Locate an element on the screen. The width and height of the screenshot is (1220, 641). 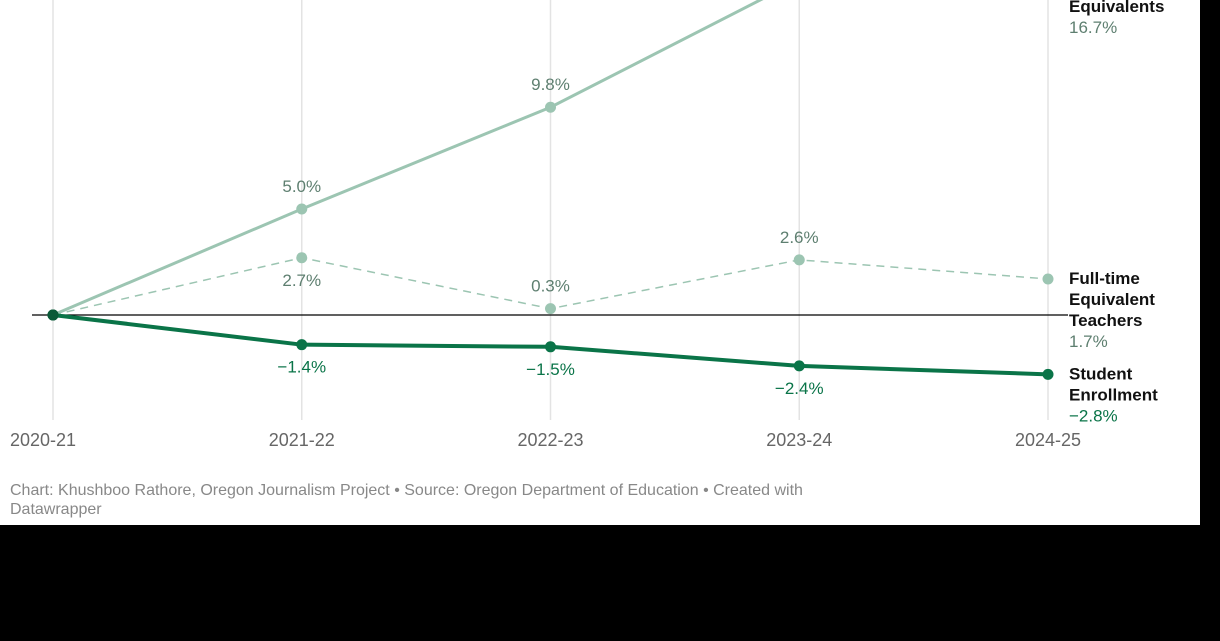
series-name-label: Student is located at coordinates (1101, 373).